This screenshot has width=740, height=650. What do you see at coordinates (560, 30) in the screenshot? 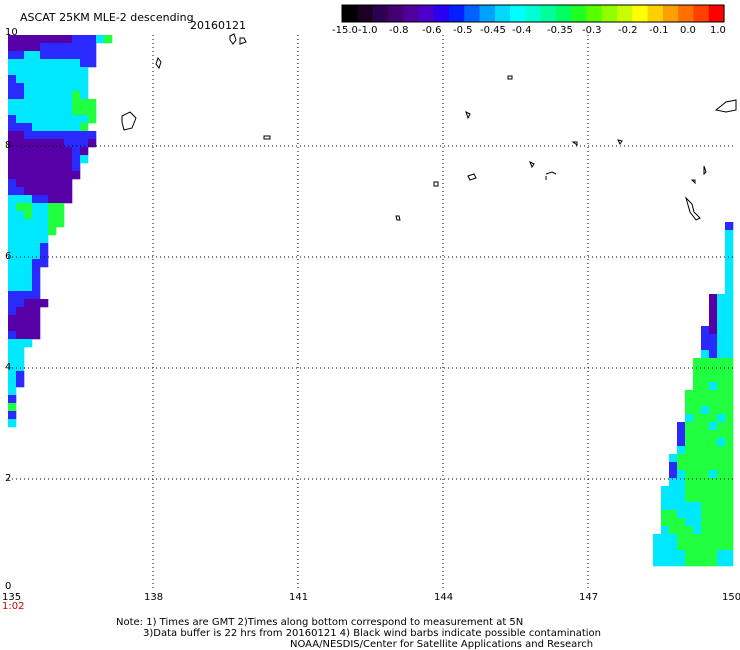
I see `legend-label: -0.35` at bounding box center [560, 30].